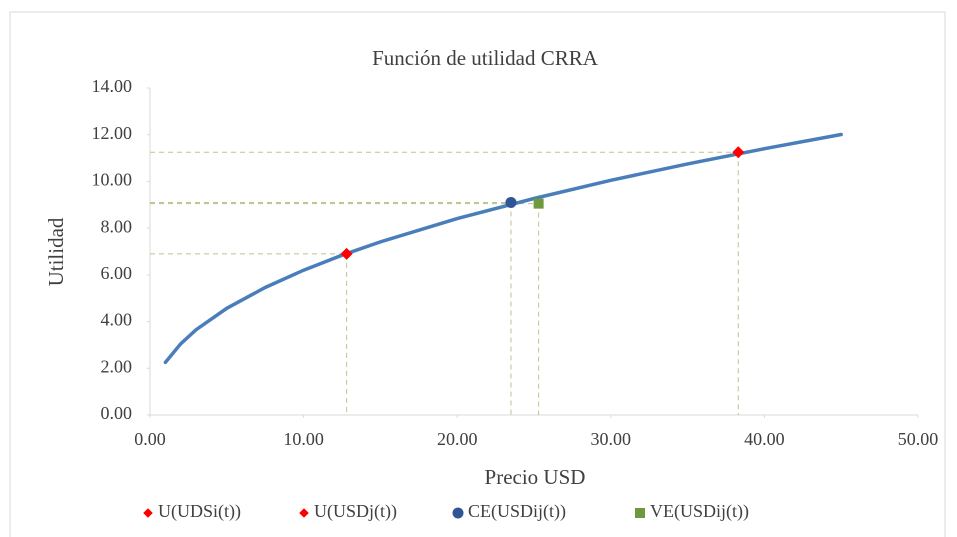 This screenshot has height=537, width=957. I want to click on y-axis-title: Utilidad, so click(56, 251).